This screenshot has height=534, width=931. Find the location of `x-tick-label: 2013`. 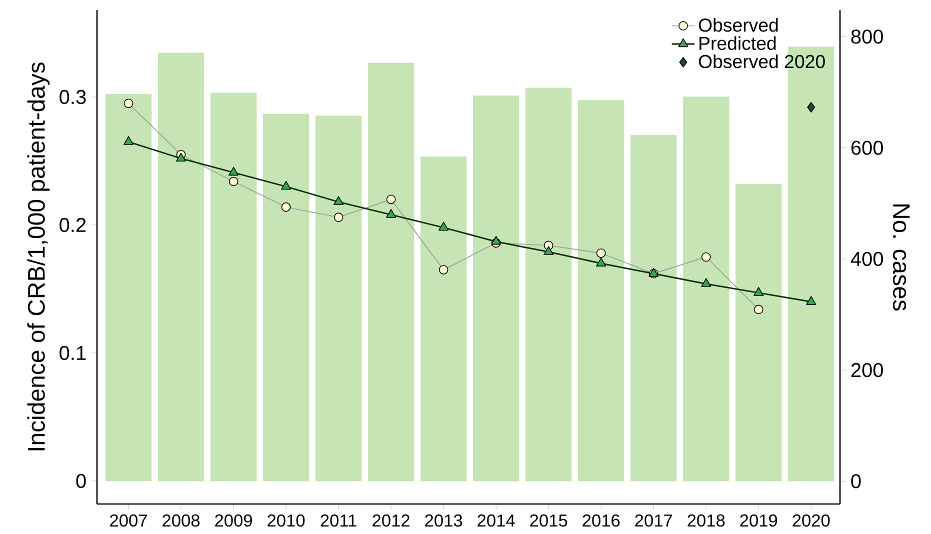

x-tick-label: 2013 is located at coordinates (443, 520).